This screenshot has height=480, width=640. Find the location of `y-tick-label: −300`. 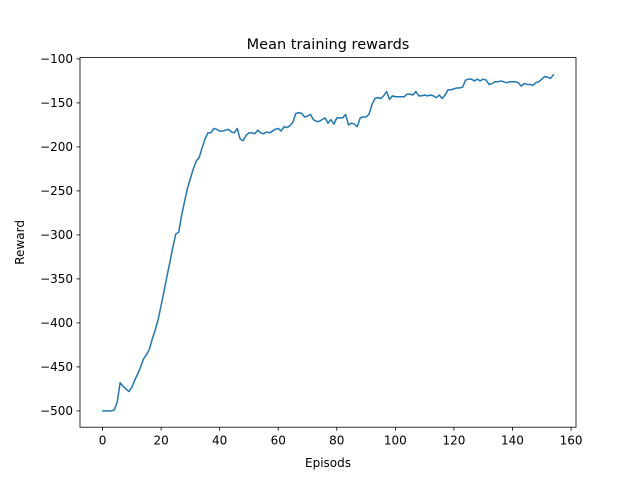

y-tick-label: −300 is located at coordinates (56, 235).